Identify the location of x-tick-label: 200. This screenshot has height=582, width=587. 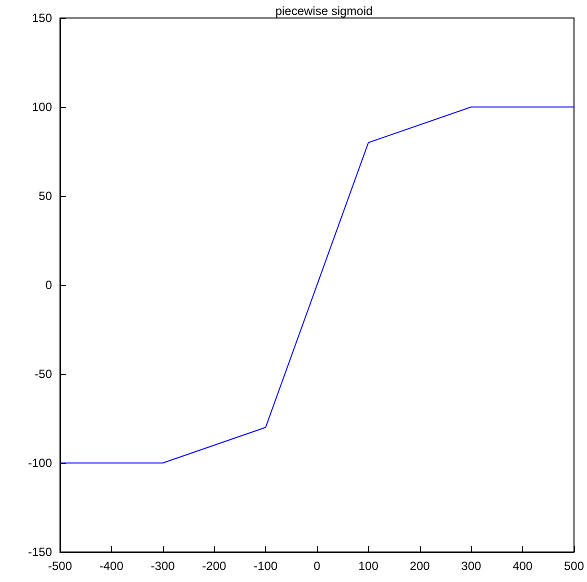
(420, 566).